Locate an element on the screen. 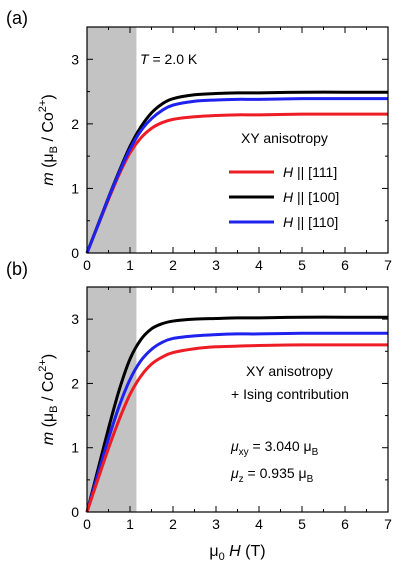 This screenshot has width=415, height=571. shaded-region is located at coordinates (112, 140).